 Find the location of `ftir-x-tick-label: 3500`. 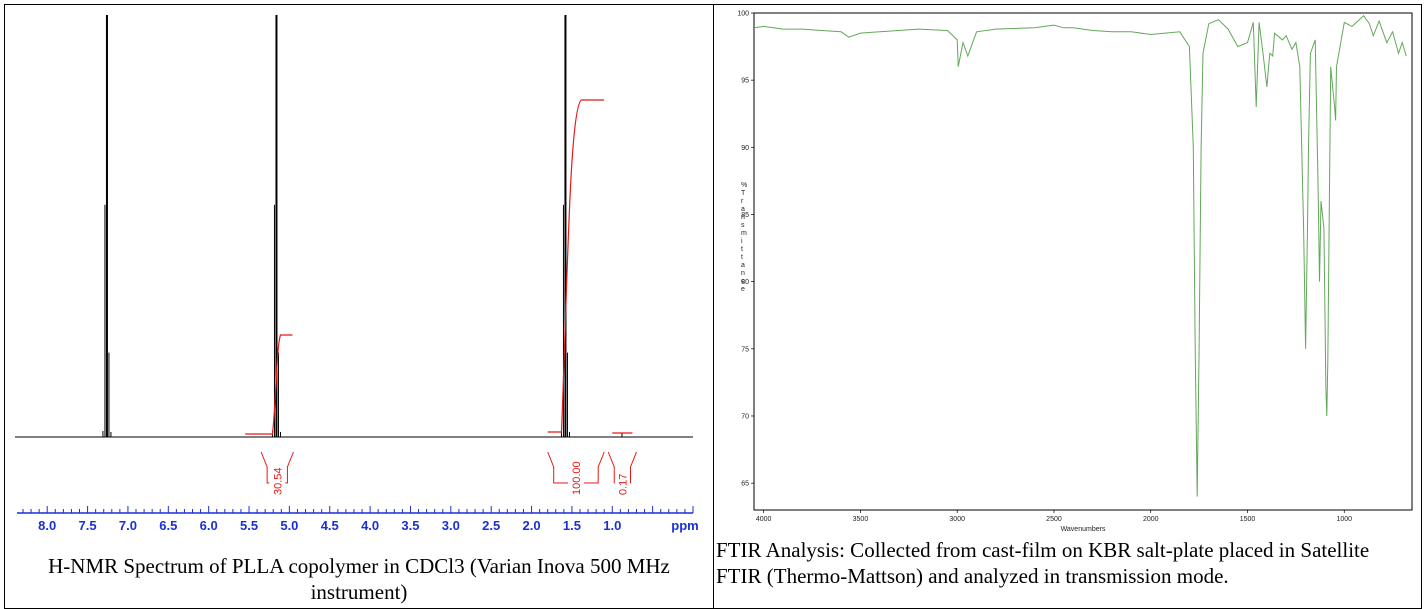

ftir-x-tick-label: 3500 is located at coordinates (861, 519).